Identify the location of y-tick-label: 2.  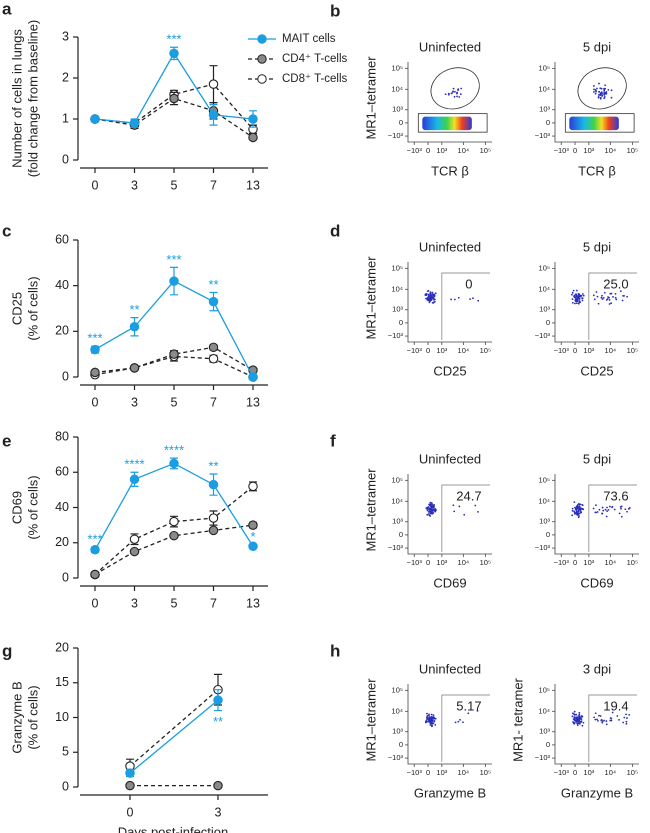
(65, 77).